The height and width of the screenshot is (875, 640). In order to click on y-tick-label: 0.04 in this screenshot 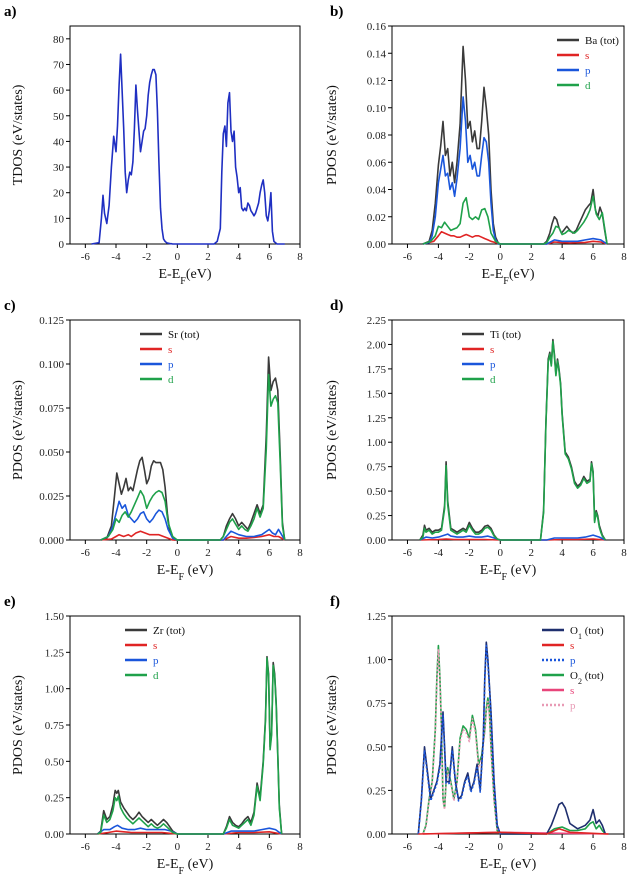, I will do `click(377, 191)`.